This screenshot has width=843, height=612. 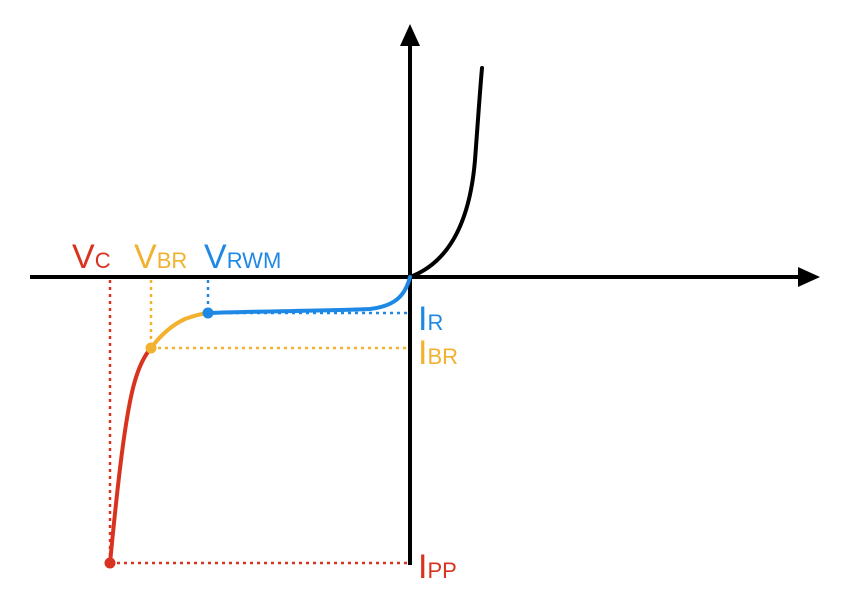 I want to click on ibr-label: IBR, so click(x=438, y=353).